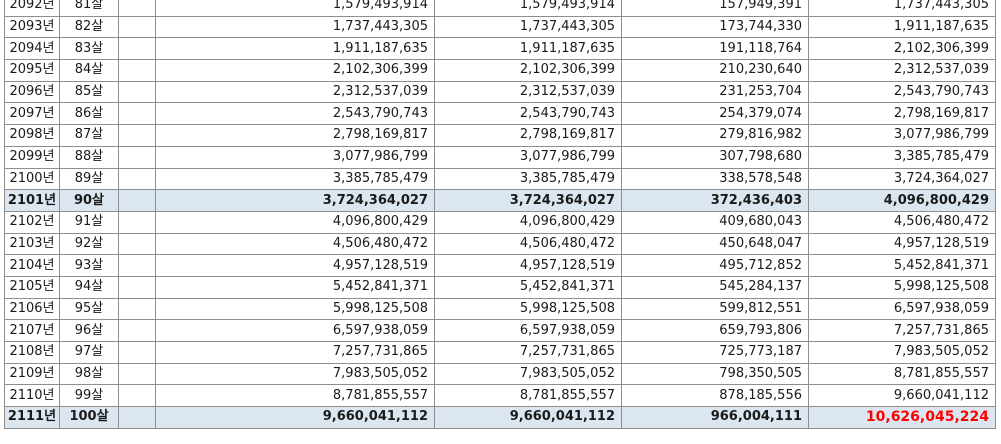 This screenshot has height=444, width=1001. Describe the element at coordinates (32, 49) in the screenshot. I see `year-cell: 2094년` at that location.